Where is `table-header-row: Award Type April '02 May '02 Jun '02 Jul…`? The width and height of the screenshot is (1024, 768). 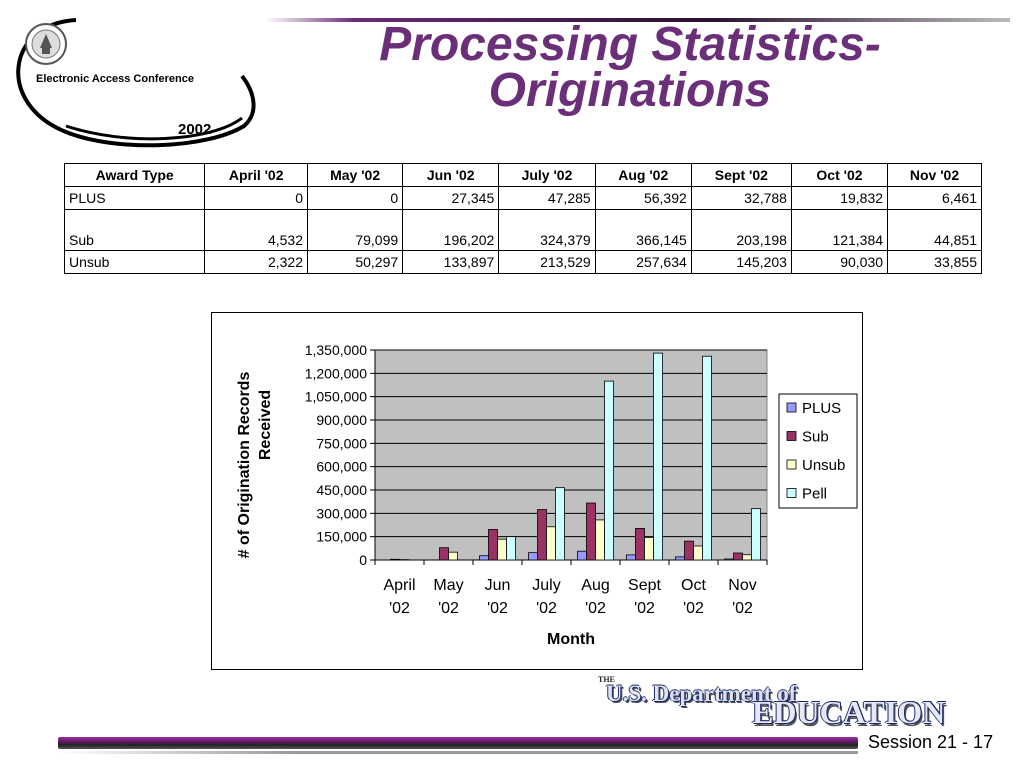 table-header-row: Award Type April '02 May '02 Jun '02 Jul… is located at coordinates (522, 175).